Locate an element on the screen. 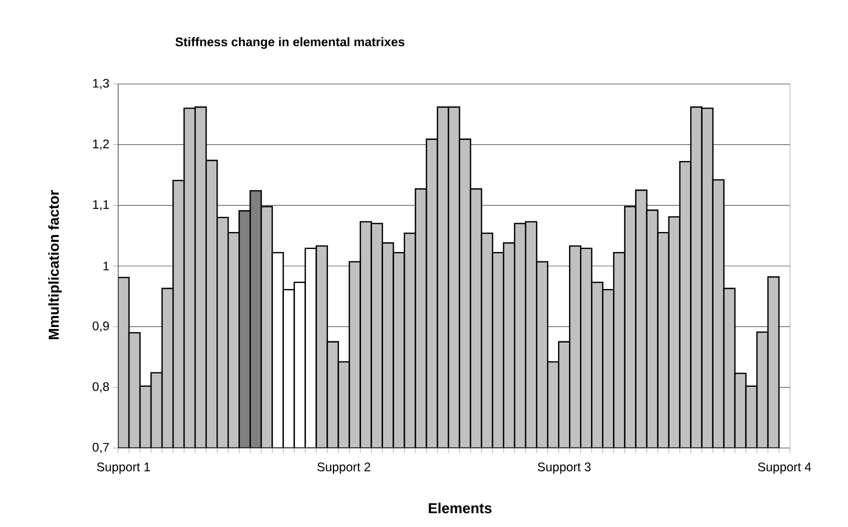 This screenshot has width=848, height=527. y-tick-label: 0,9 is located at coordinates (100, 327).